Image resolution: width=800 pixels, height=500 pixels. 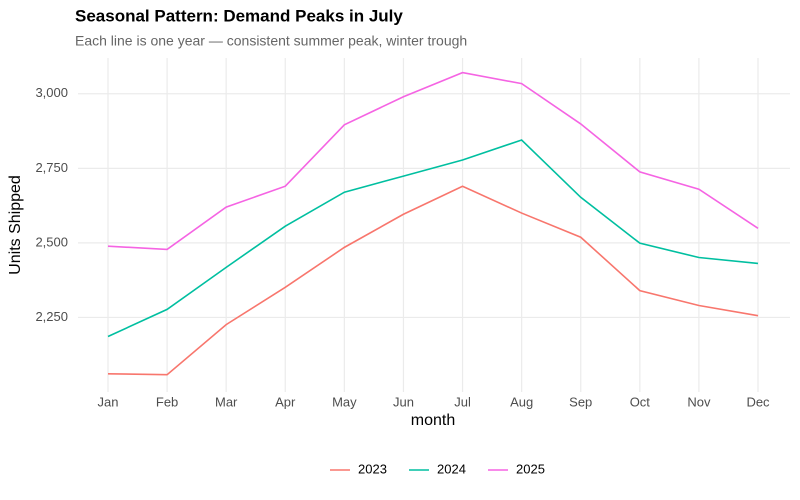 I want to click on y-tick-label: 3,000, so click(x=51, y=92).